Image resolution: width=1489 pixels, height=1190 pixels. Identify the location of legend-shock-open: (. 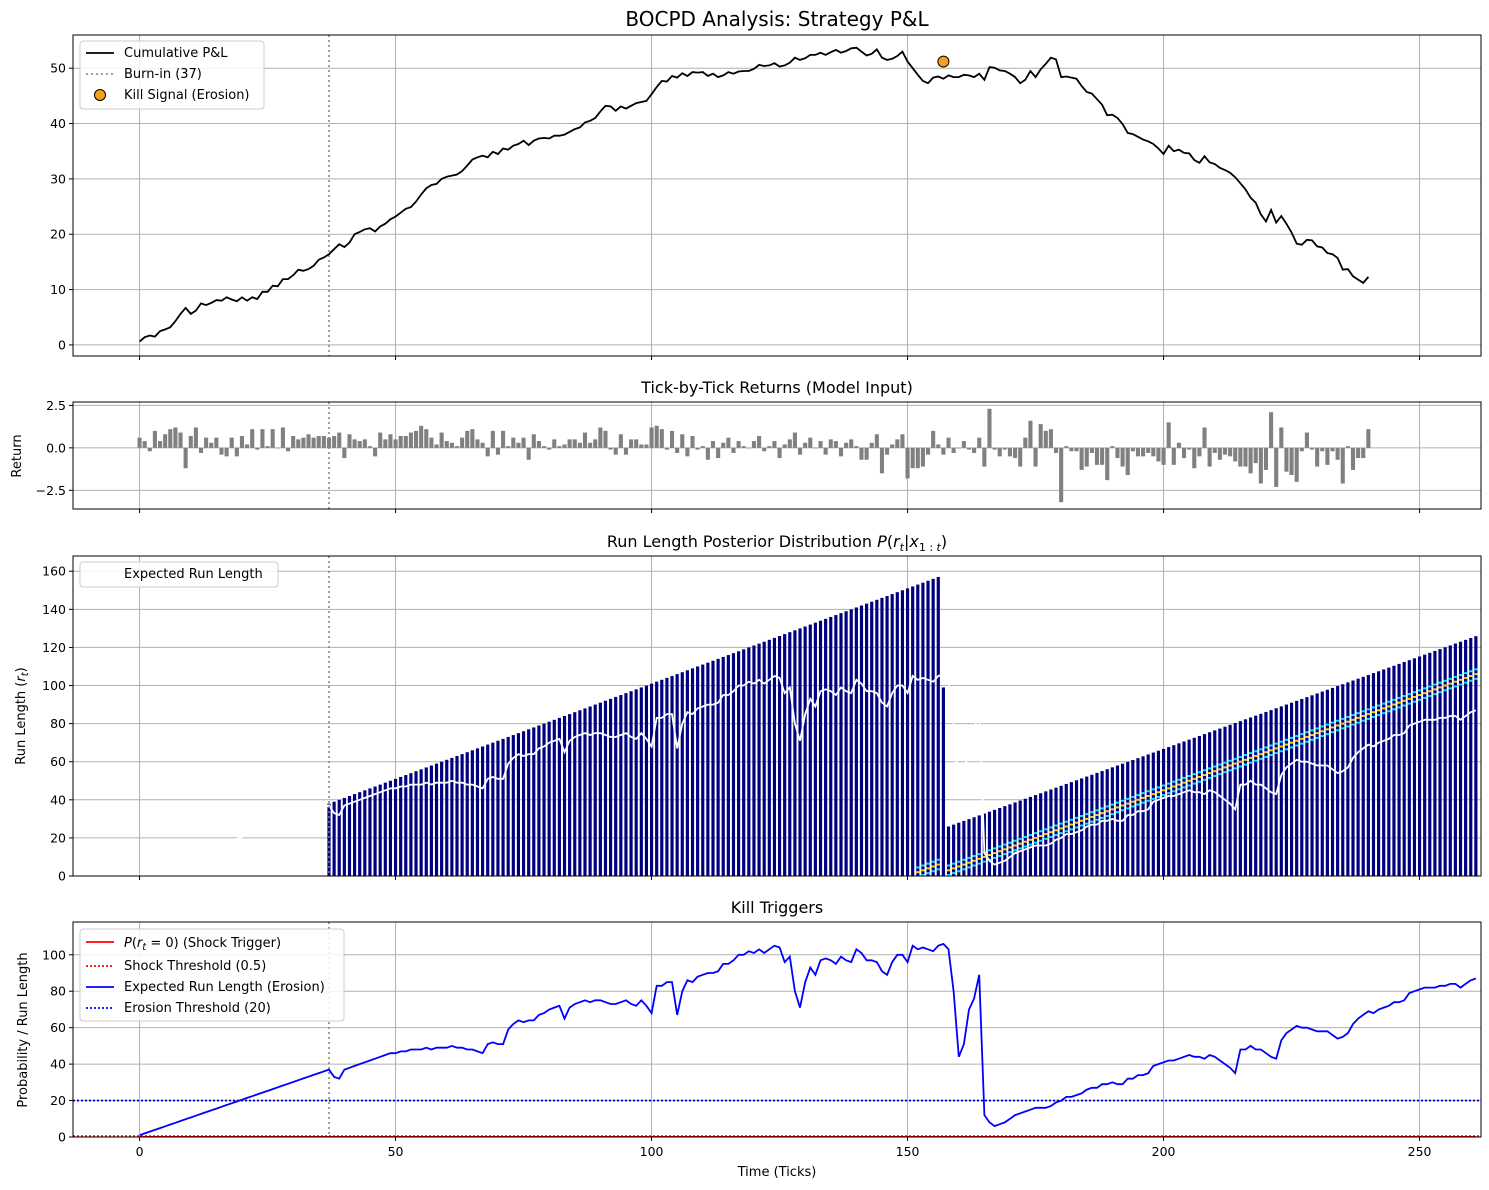
(134, 943).